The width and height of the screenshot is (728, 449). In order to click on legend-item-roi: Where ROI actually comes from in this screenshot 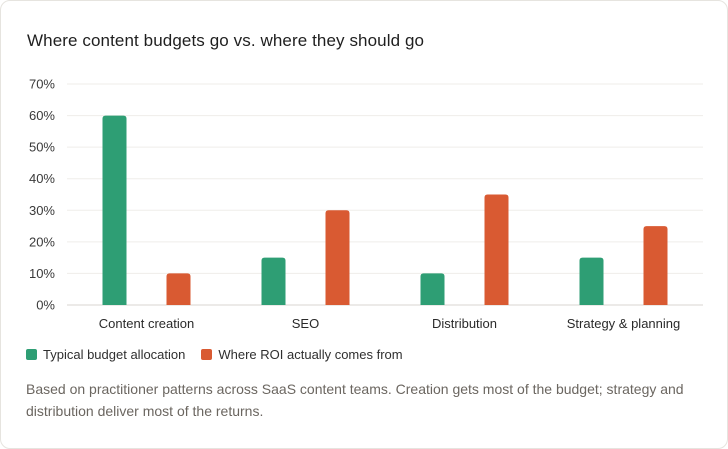, I will do `click(302, 354)`.